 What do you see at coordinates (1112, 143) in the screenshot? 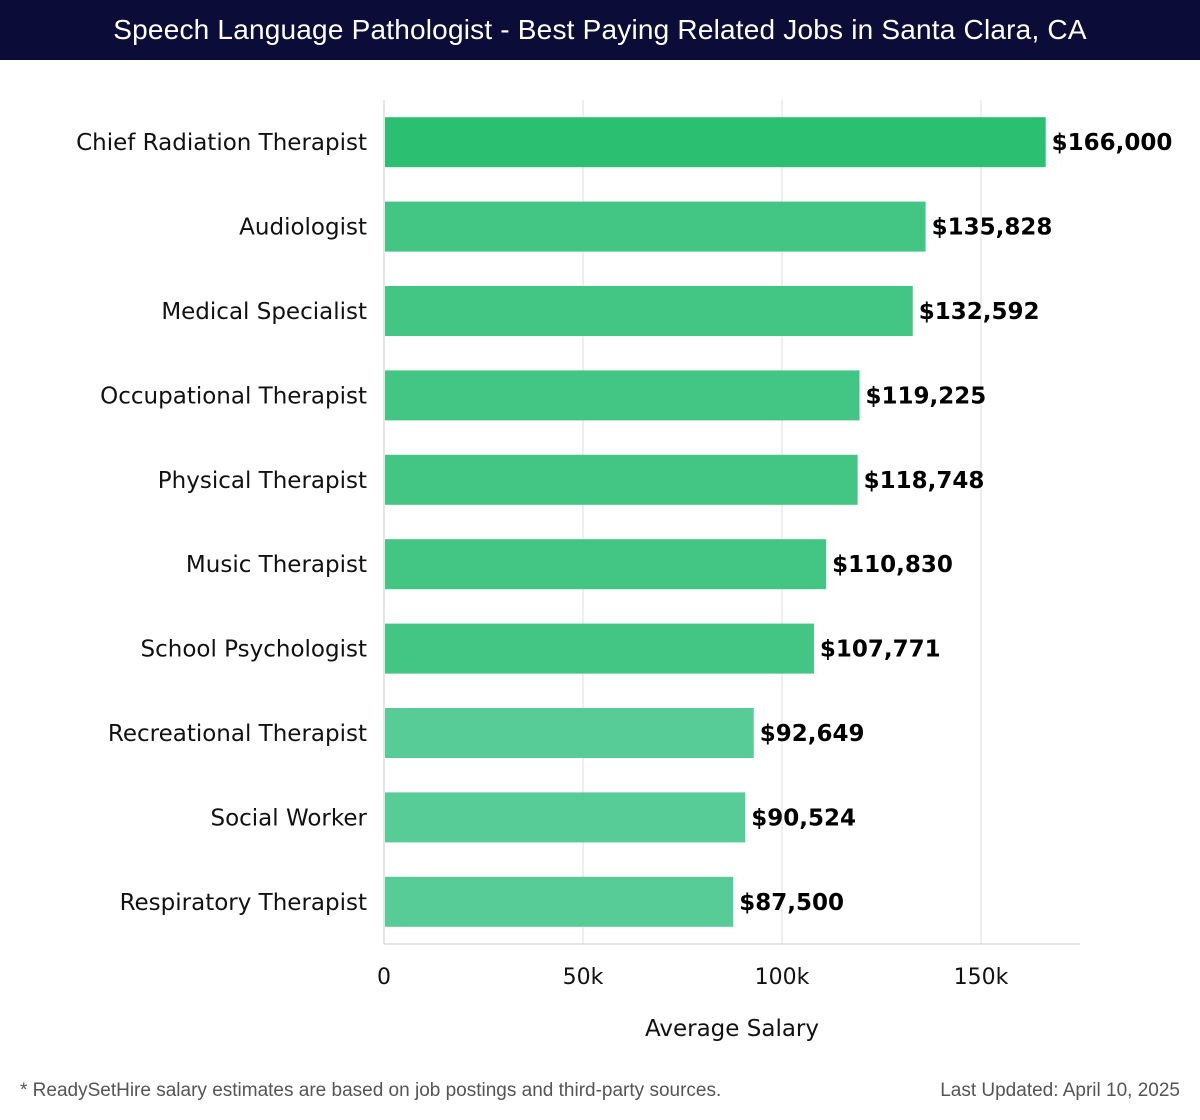
I see `value-label-0: $166,000` at bounding box center [1112, 143].